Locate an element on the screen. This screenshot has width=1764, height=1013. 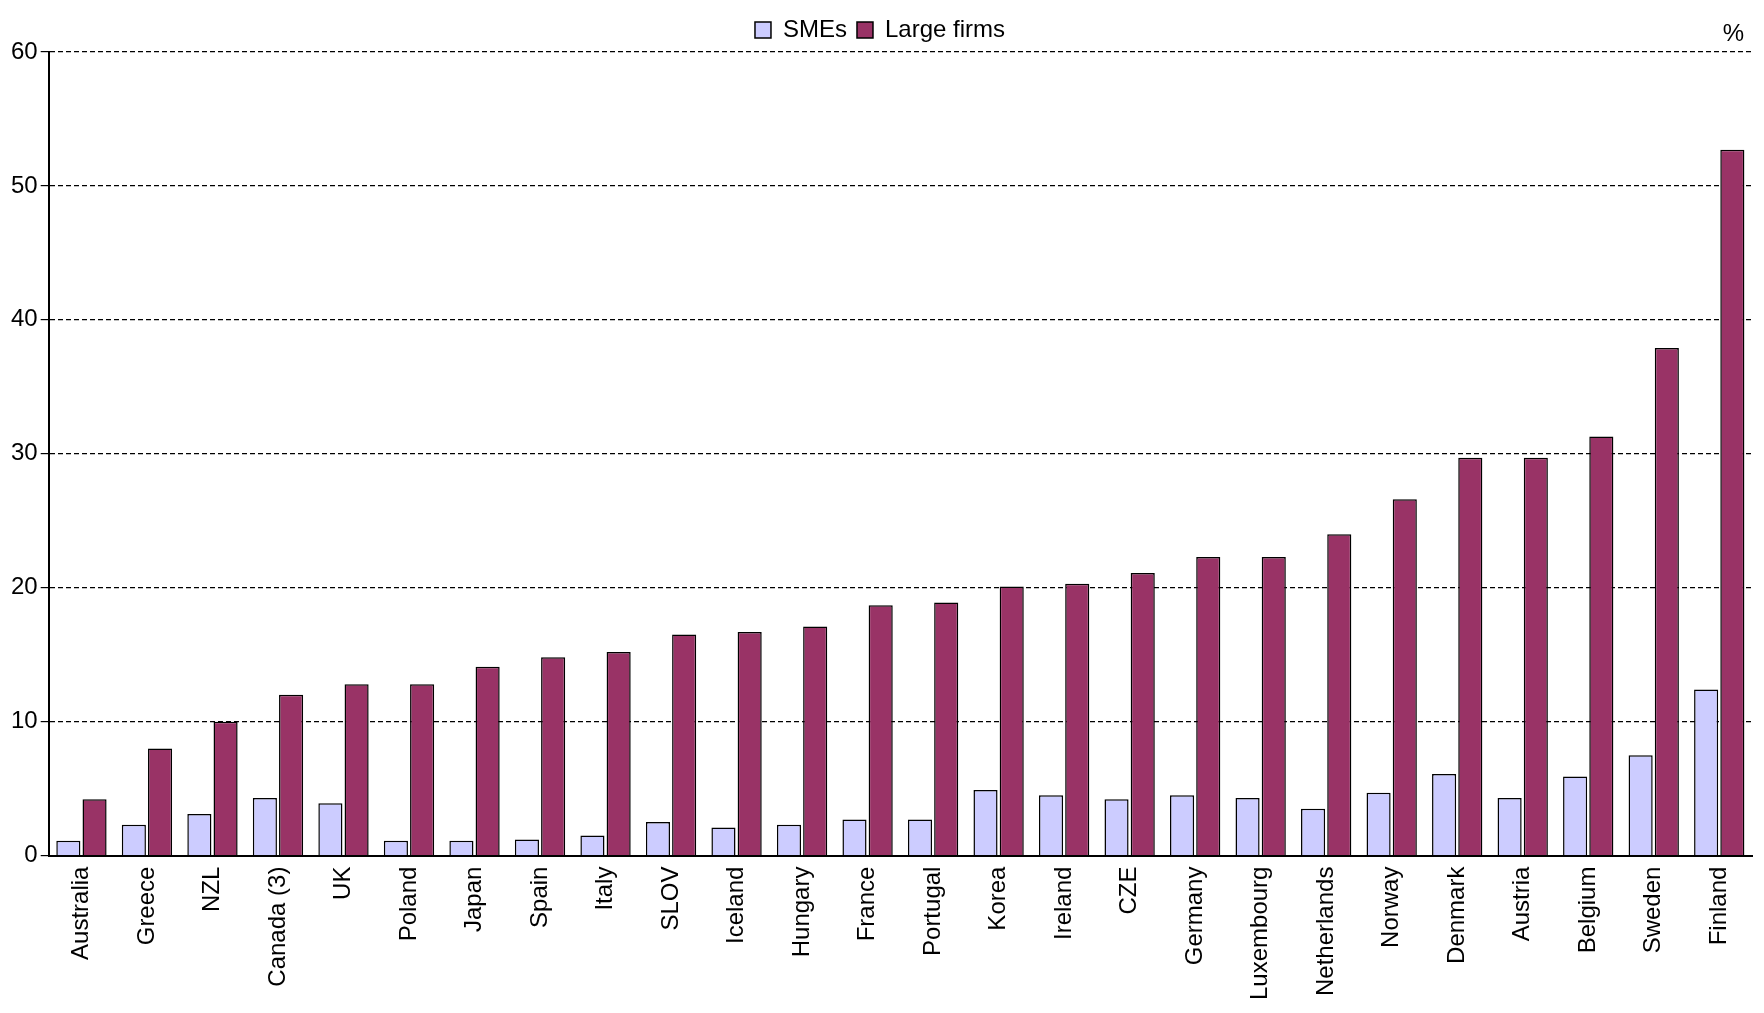
x-tick-label: Portugal is located at coordinates (931, 911).